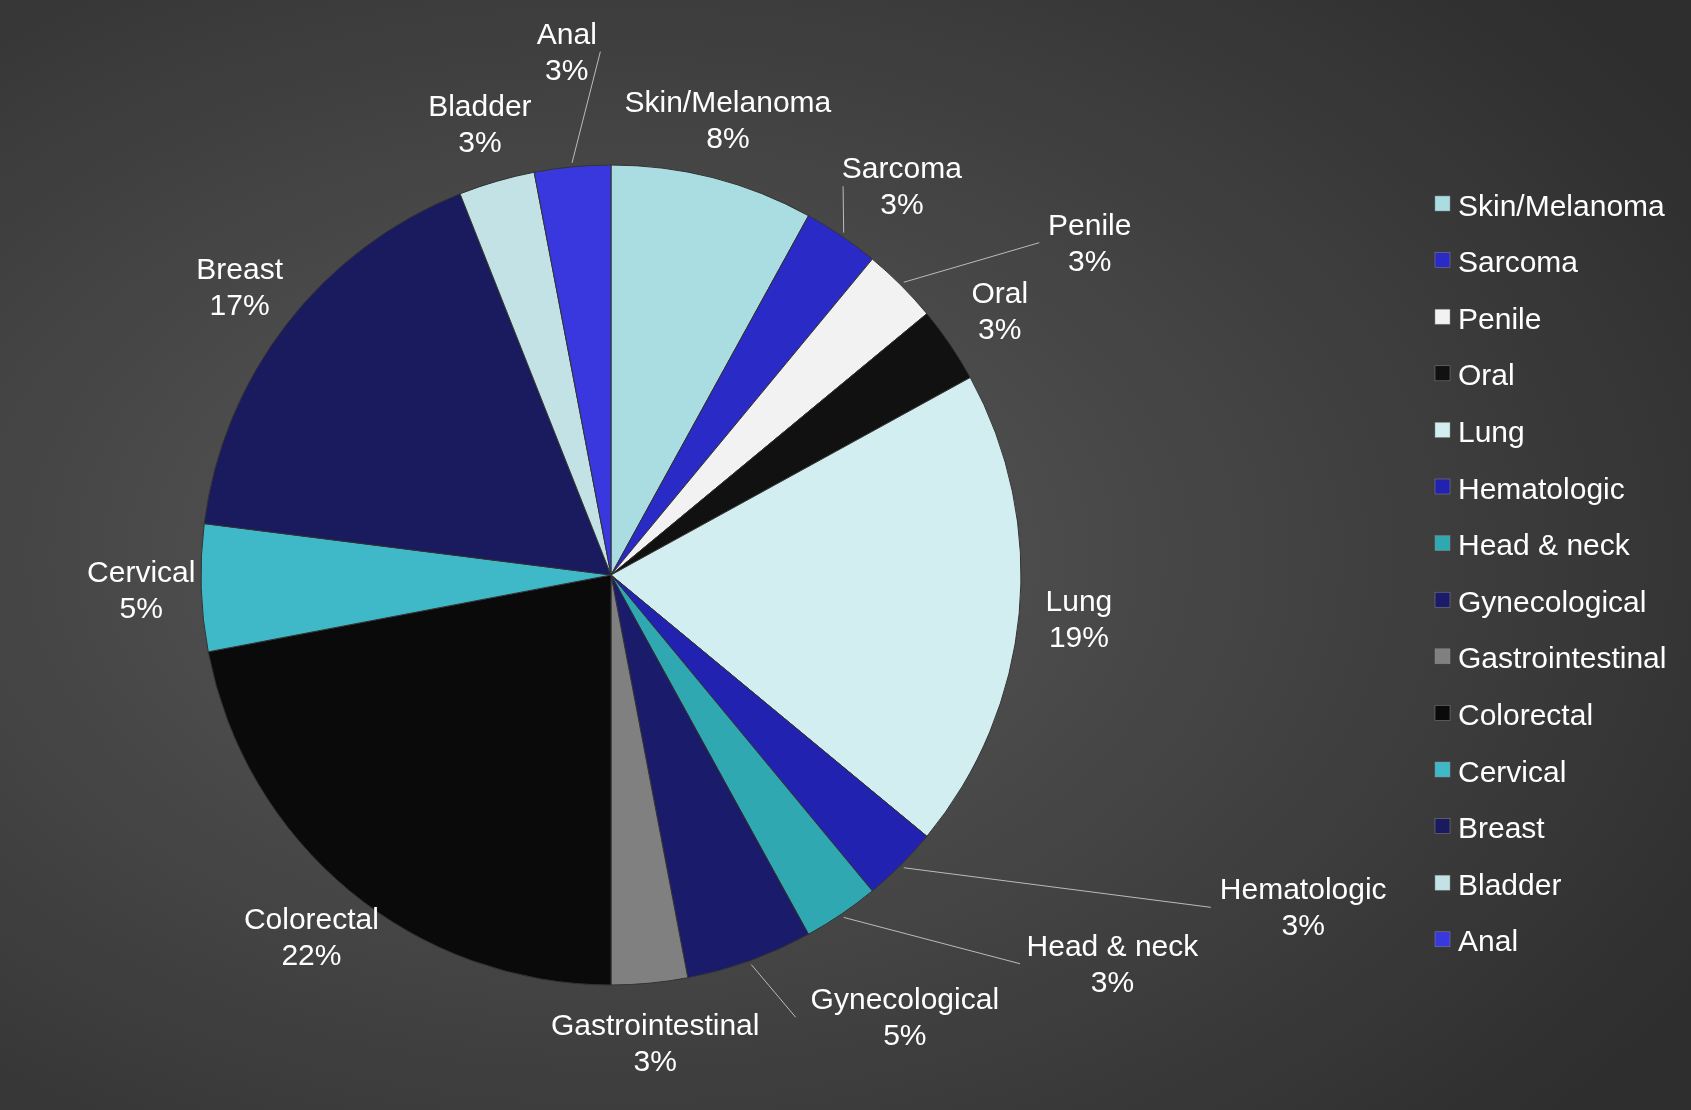 This screenshot has width=1691, height=1110. I want to click on legend-label: Anal, so click(1488, 941).